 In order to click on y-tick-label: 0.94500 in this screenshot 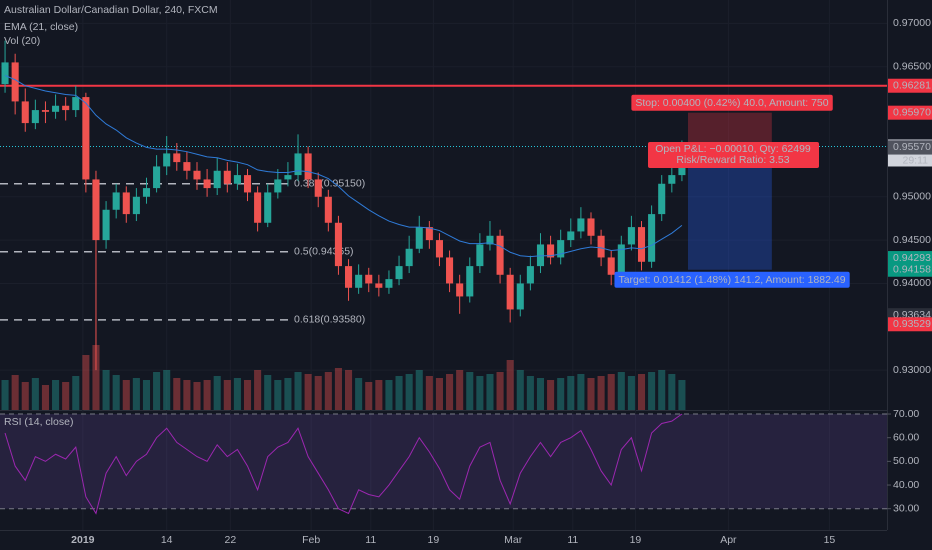, I will do `click(912, 240)`.